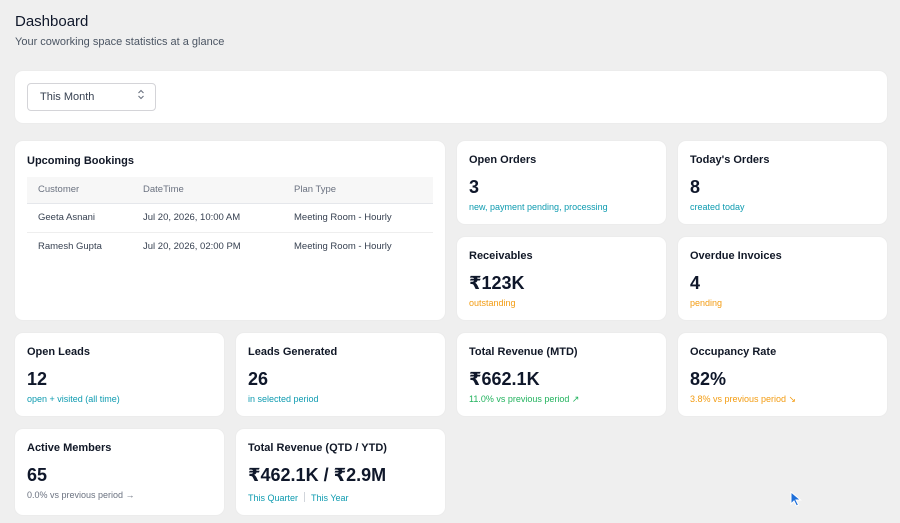  Describe the element at coordinates (81, 495) in the screenshot. I see `stat-subtext: 0.0% vs previous period →` at that location.